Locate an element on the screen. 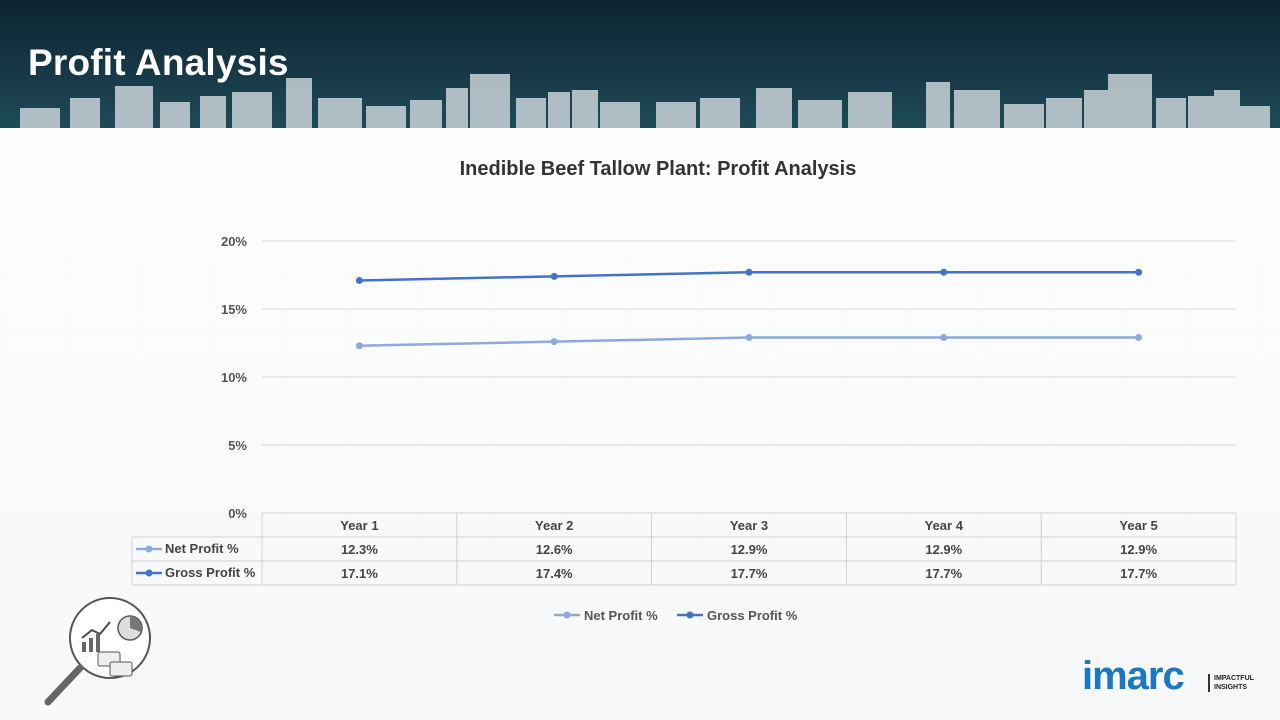 The height and width of the screenshot is (720, 1280). magnifier-analytics-icon is located at coordinates (97, 651).